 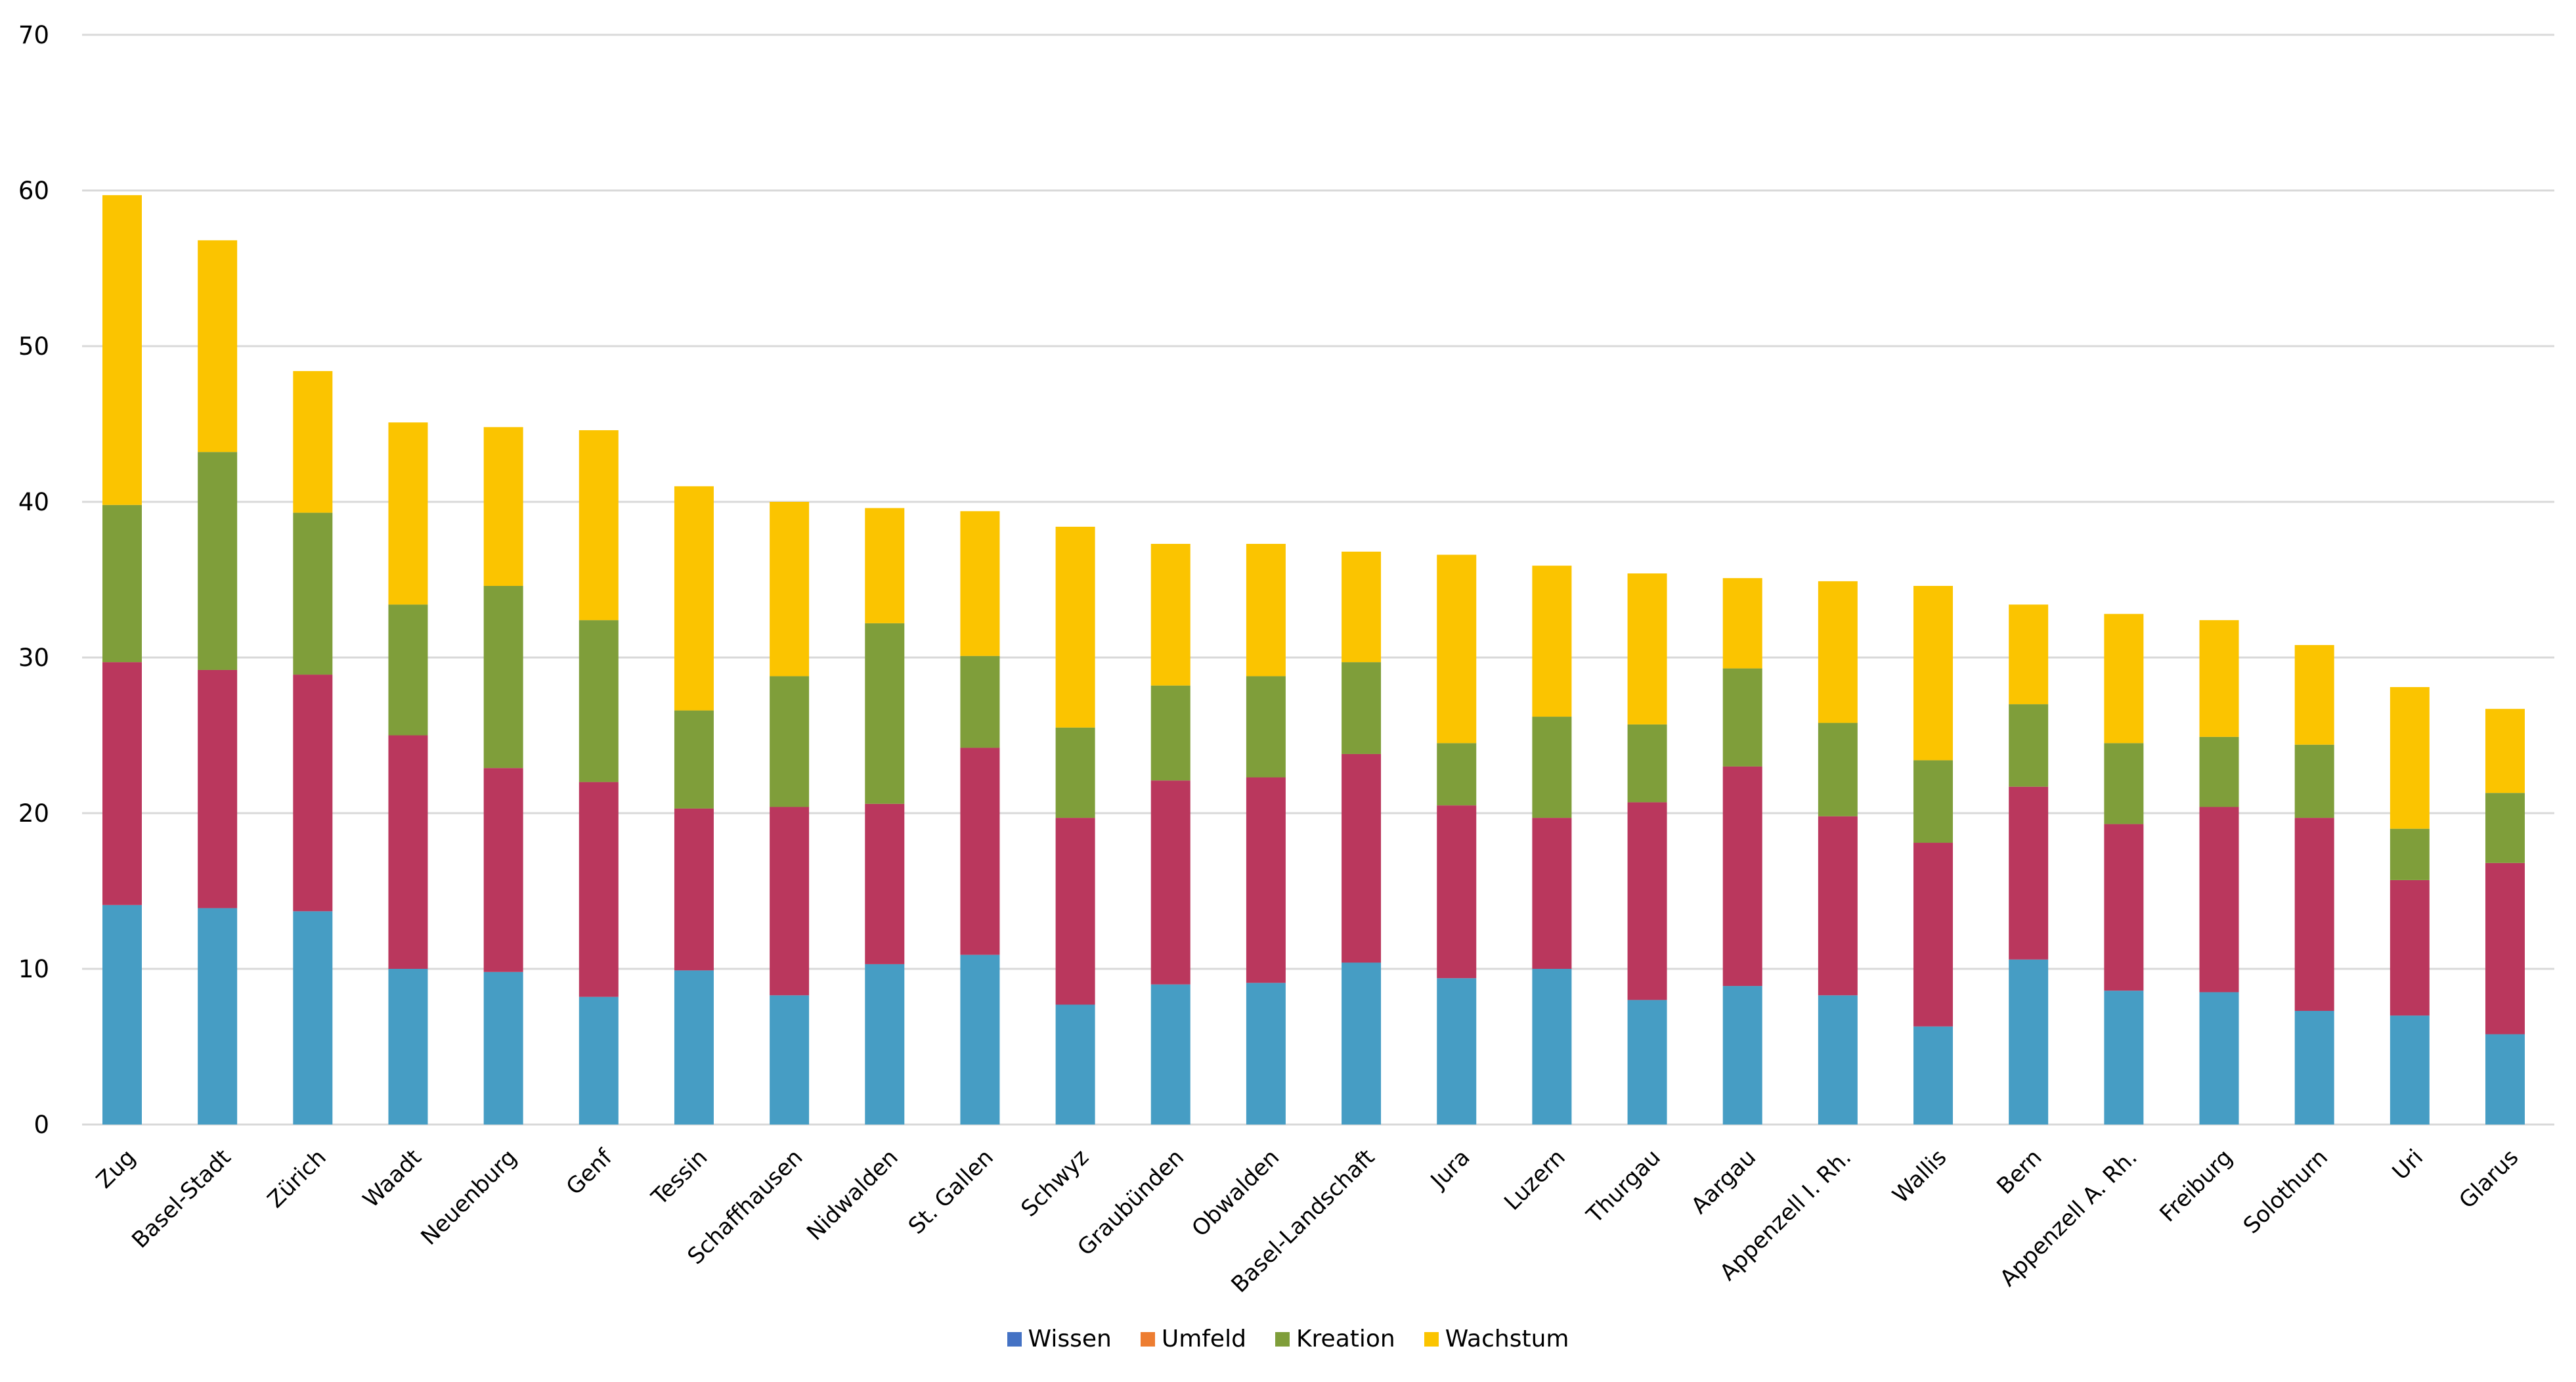 What do you see at coordinates (33, 658) in the screenshot?
I see `y-tick-label: 30` at bounding box center [33, 658].